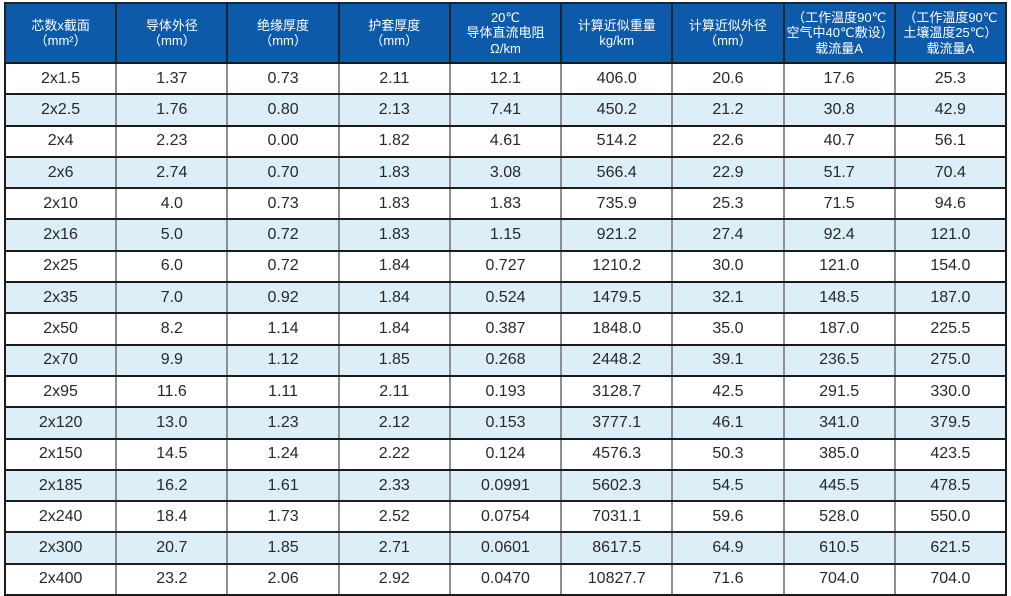  What do you see at coordinates (729, 454) in the screenshot?
I see `table-cell: 50.3` at bounding box center [729, 454].